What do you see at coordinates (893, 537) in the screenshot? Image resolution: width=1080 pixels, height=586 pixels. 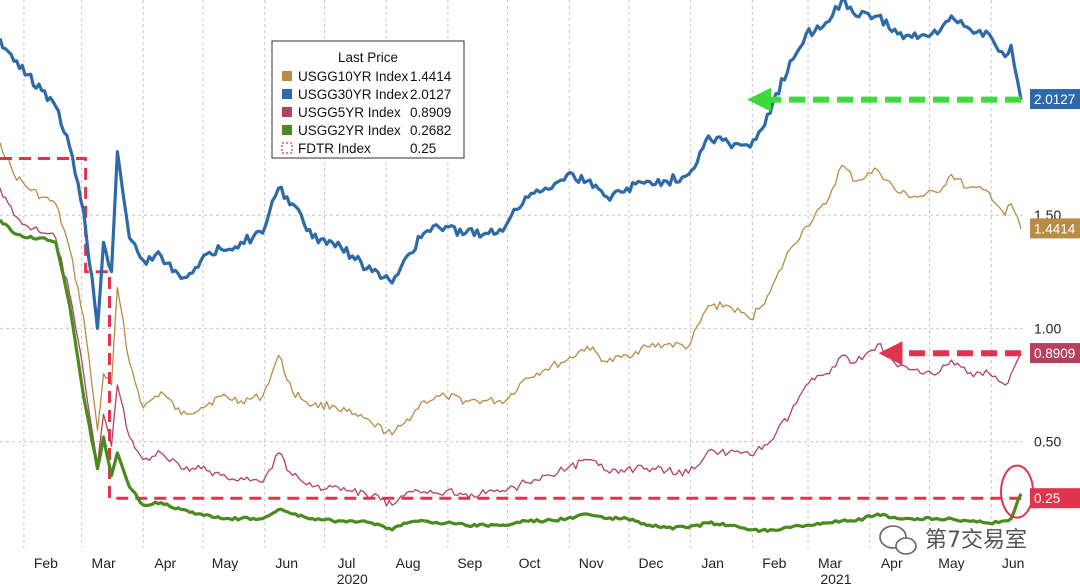 I see `wechat-bubble-large` at bounding box center [893, 537].